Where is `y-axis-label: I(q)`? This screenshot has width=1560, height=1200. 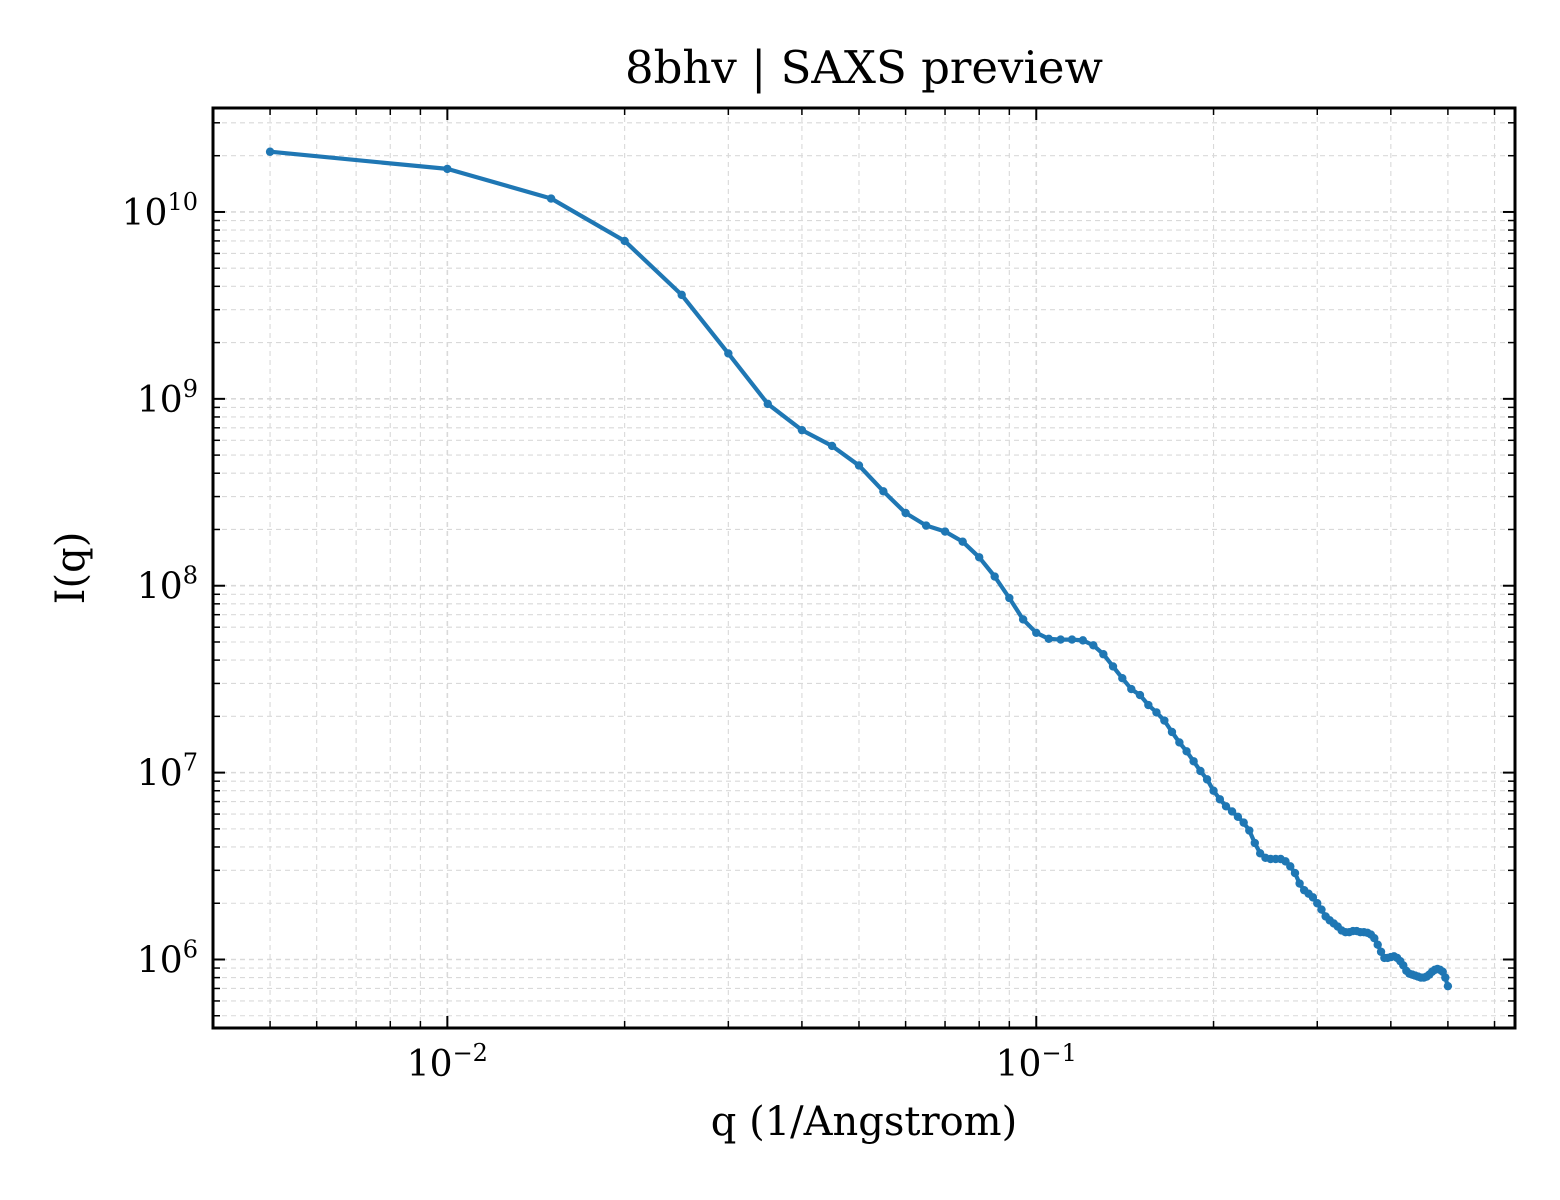
y-axis-label: I(q) is located at coordinates (71, 568).